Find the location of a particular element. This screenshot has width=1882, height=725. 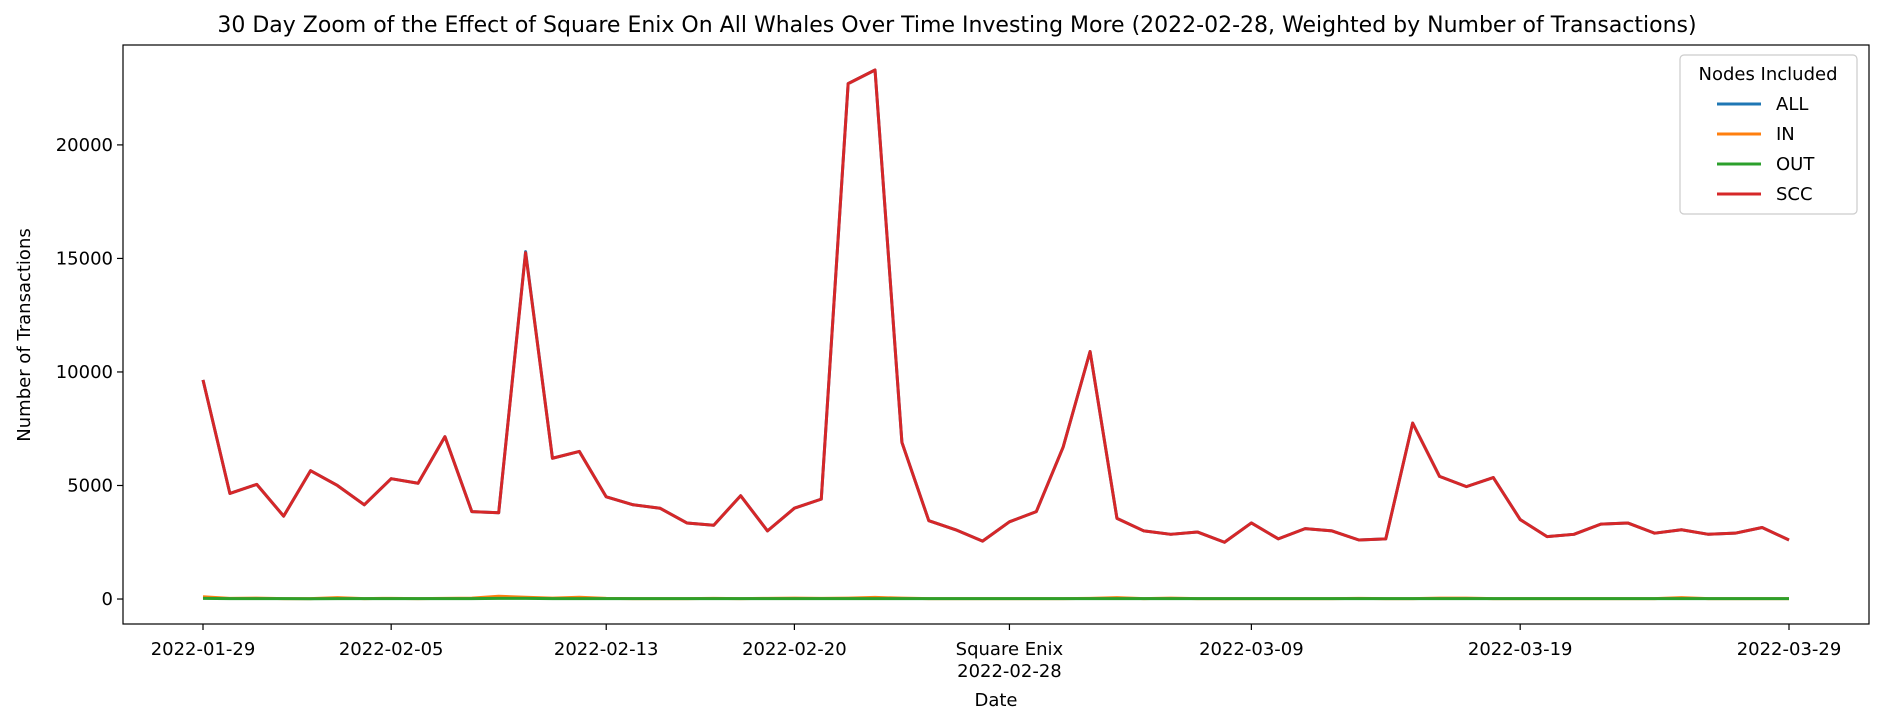

x-tick-label: 2022-02-05 is located at coordinates (391, 649).